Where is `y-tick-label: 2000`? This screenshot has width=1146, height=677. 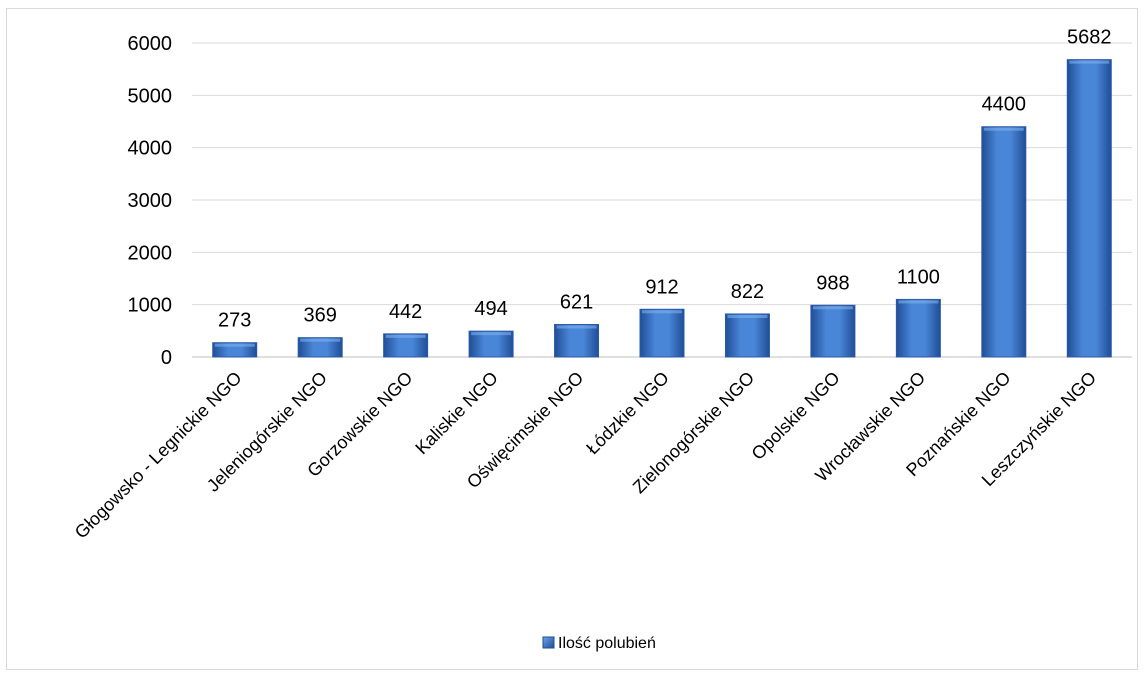 y-tick-label: 2000 is located at coordinates (150, 253).